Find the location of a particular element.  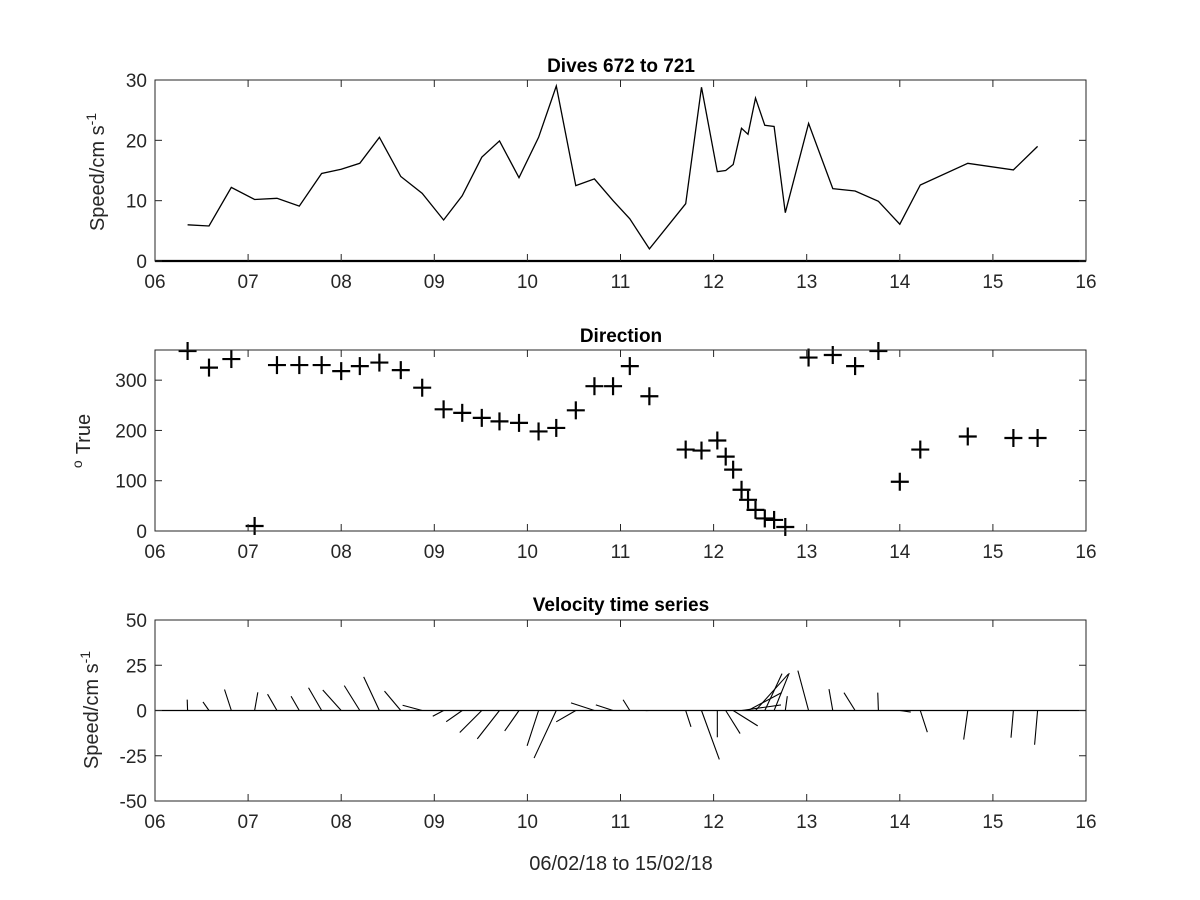

velocity-y-axis-label: Speed/cm s-1 is located at coordinates (90, 710).